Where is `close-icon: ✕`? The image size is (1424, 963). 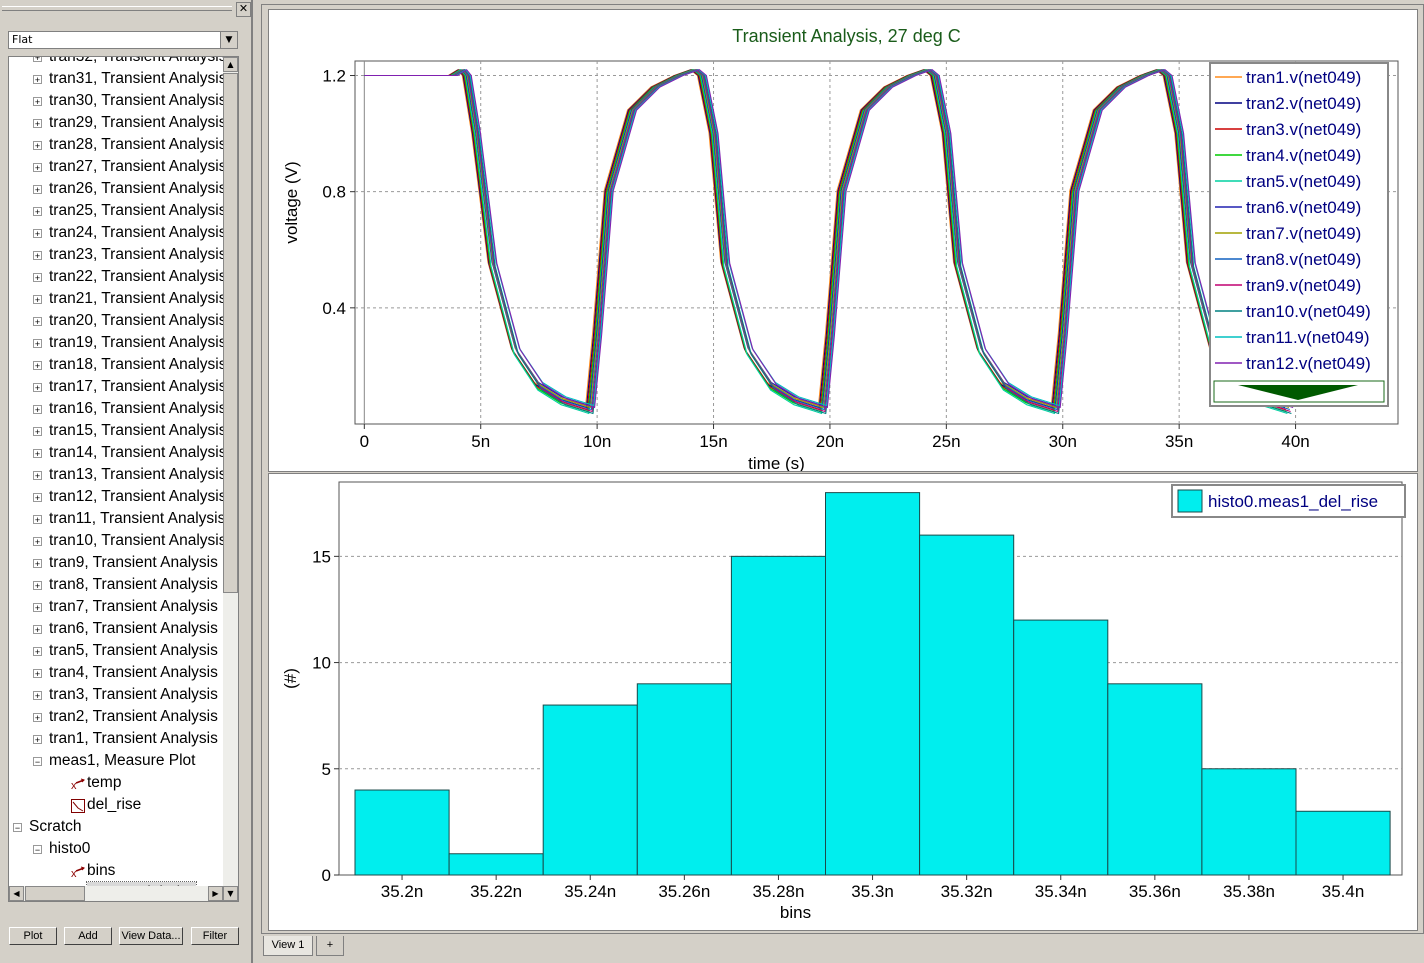 close-icon: ✕ is located at coordinates (243, 9).